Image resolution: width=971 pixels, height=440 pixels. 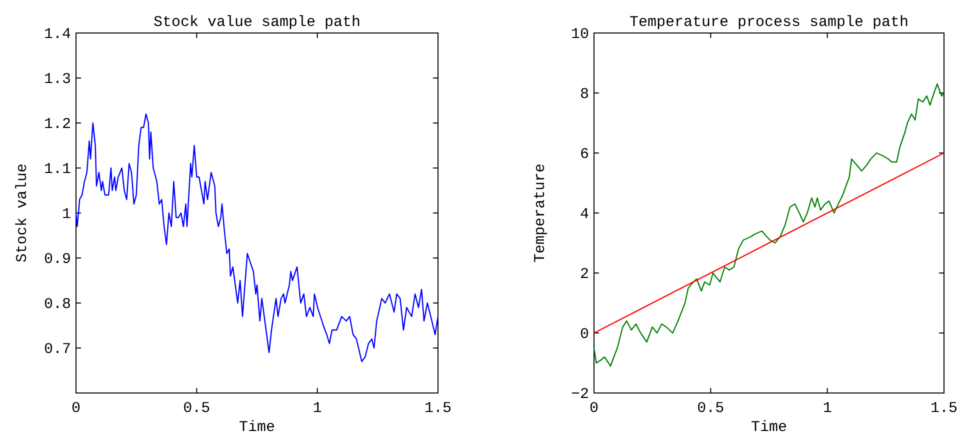 What do you see at coordinates (257, 22) in the screenshot?
I see `chart-title: Stock value sample path` at bounding box center [257, 22].